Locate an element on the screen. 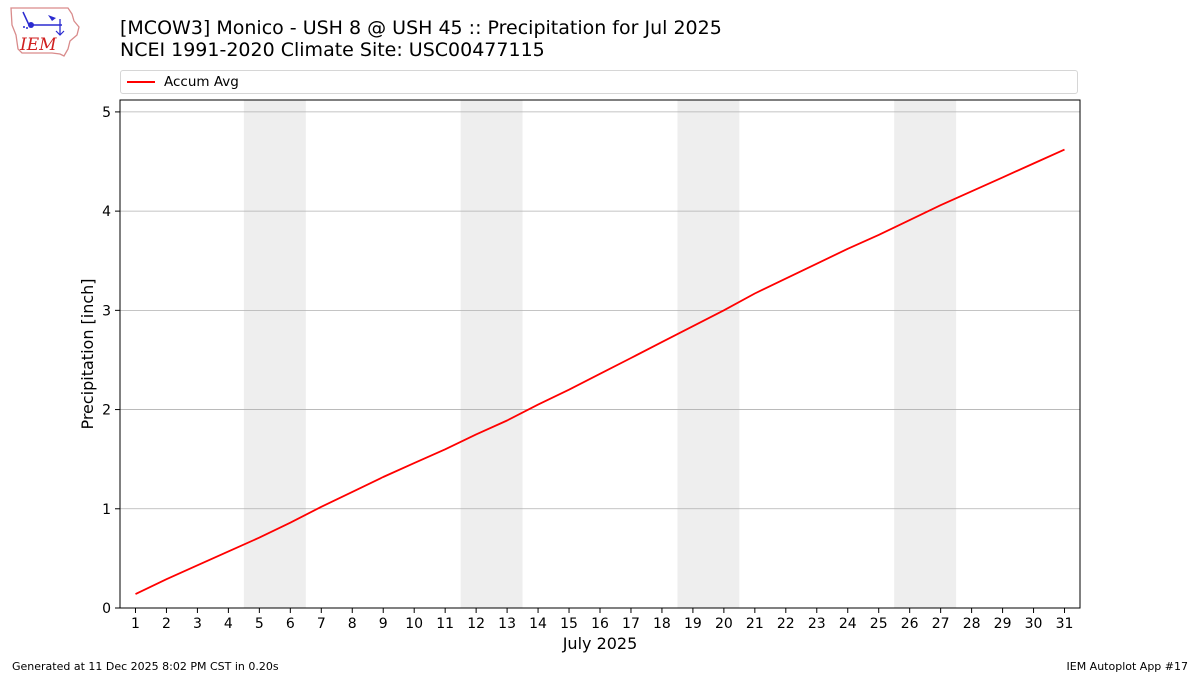  x-tick-label-14: 14 is located at coordinates (538, 624).